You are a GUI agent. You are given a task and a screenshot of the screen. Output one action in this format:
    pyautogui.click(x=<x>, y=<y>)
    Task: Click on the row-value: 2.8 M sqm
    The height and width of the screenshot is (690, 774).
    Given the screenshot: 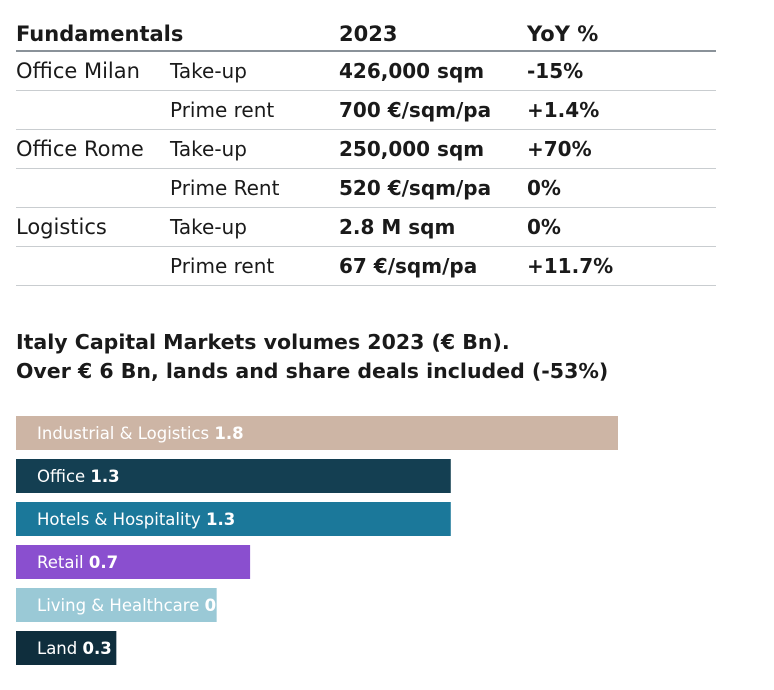 What is the action you would take?
    pyautogui.click(x=397, y=227)
    